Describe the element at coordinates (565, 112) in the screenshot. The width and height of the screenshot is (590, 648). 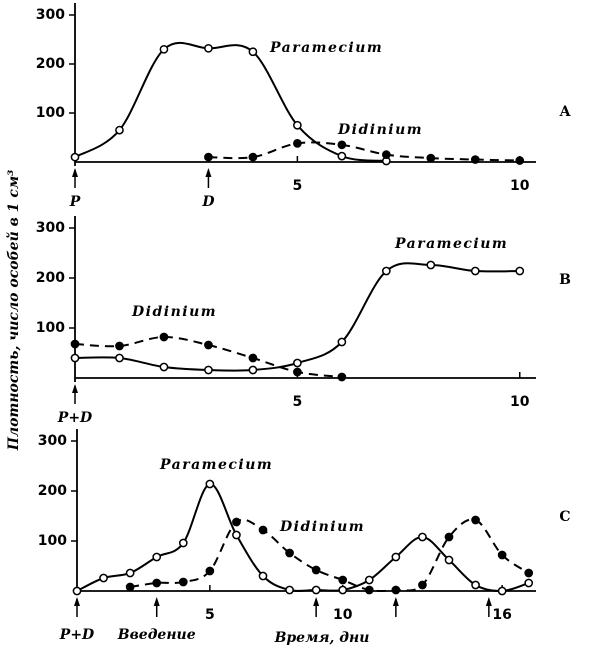
I see `panel-label: A` at that location.